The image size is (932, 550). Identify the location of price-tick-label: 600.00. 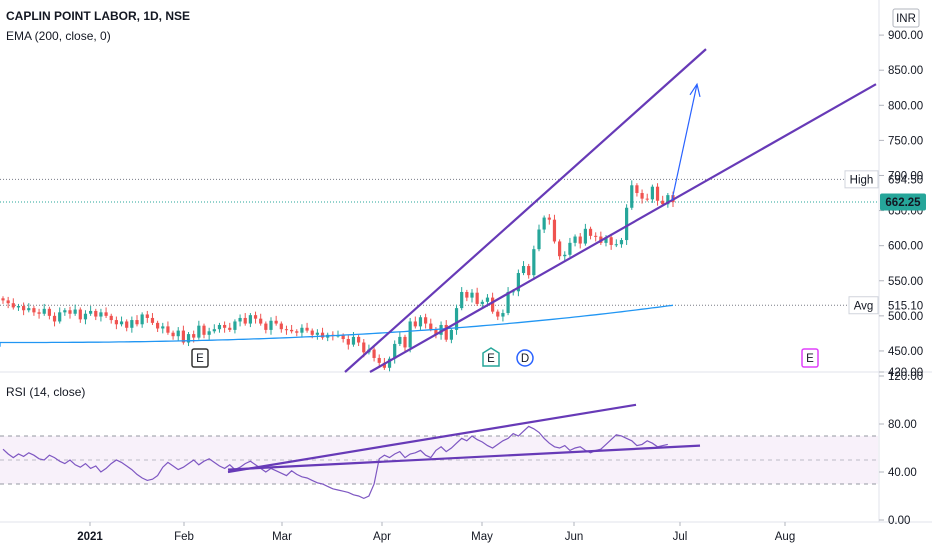
(905, 247).